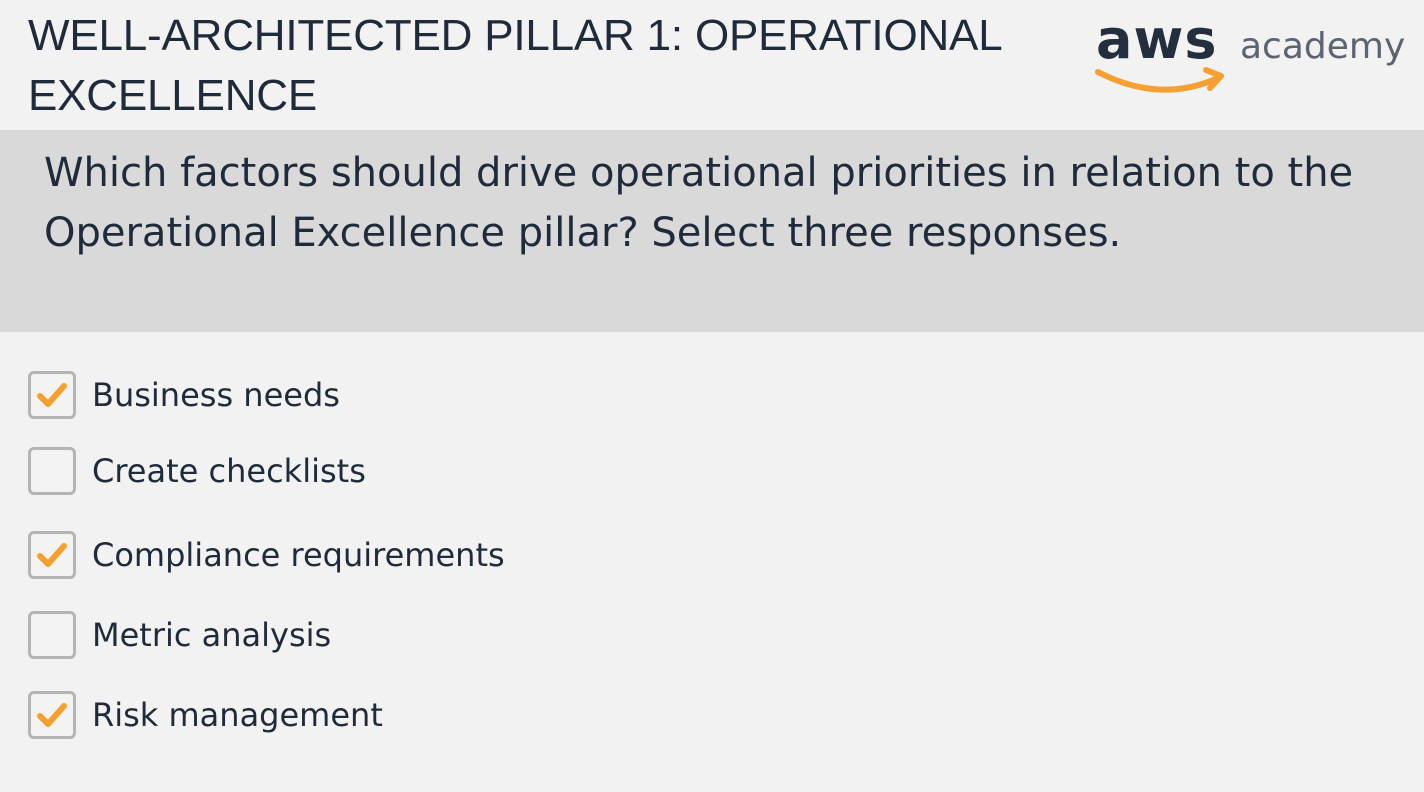  I want to click on option-label: Compliance requirements, so click(298, 555).